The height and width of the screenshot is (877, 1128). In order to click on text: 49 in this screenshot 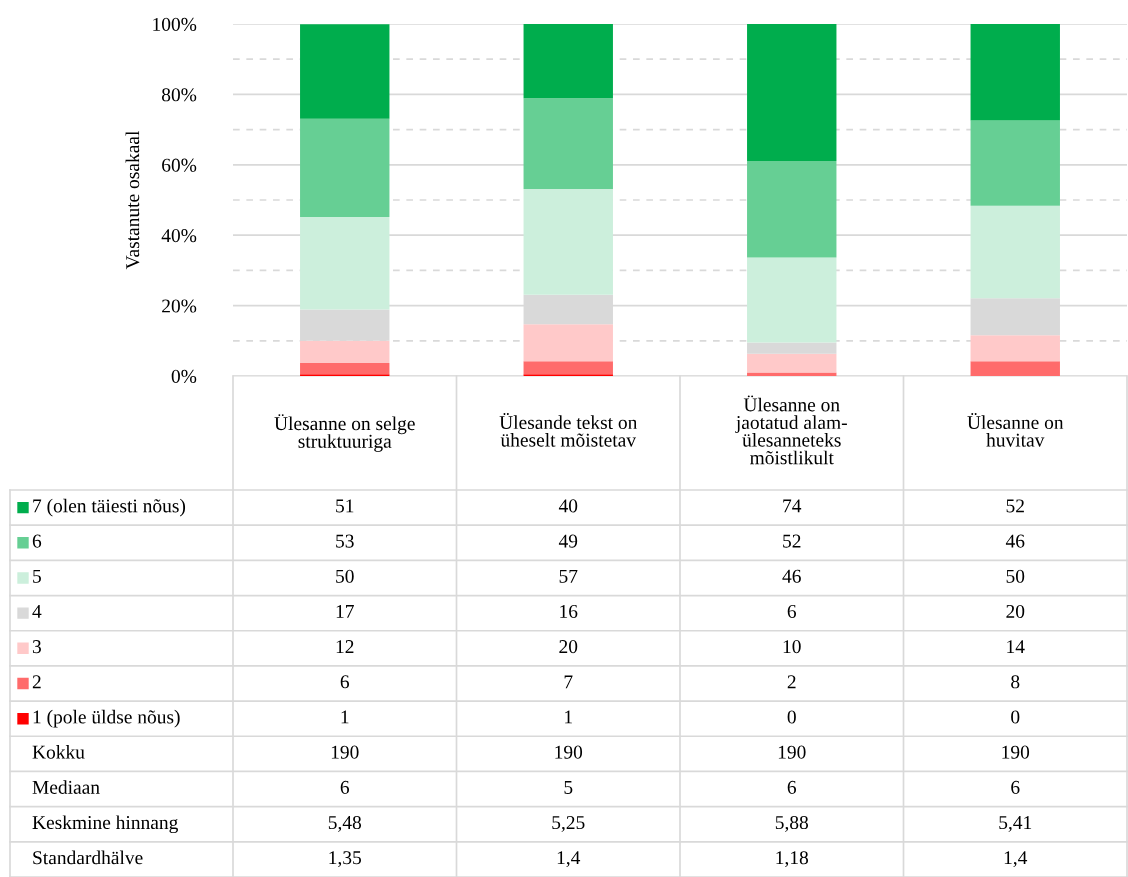, I will do `click(568, 541)`.